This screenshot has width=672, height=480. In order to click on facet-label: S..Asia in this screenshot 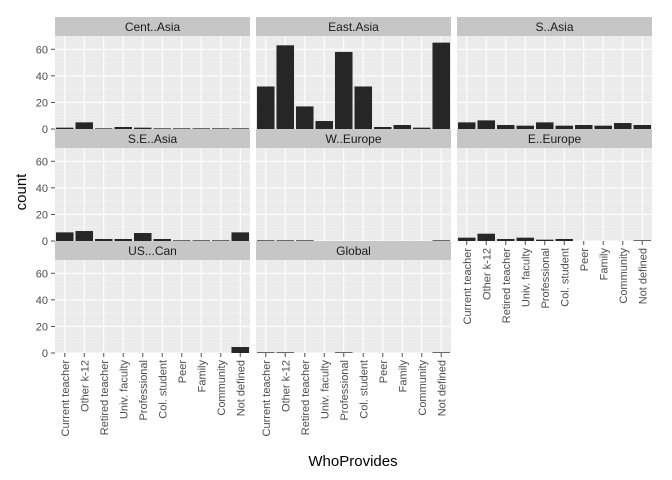, I will do `click(554, 27)`.